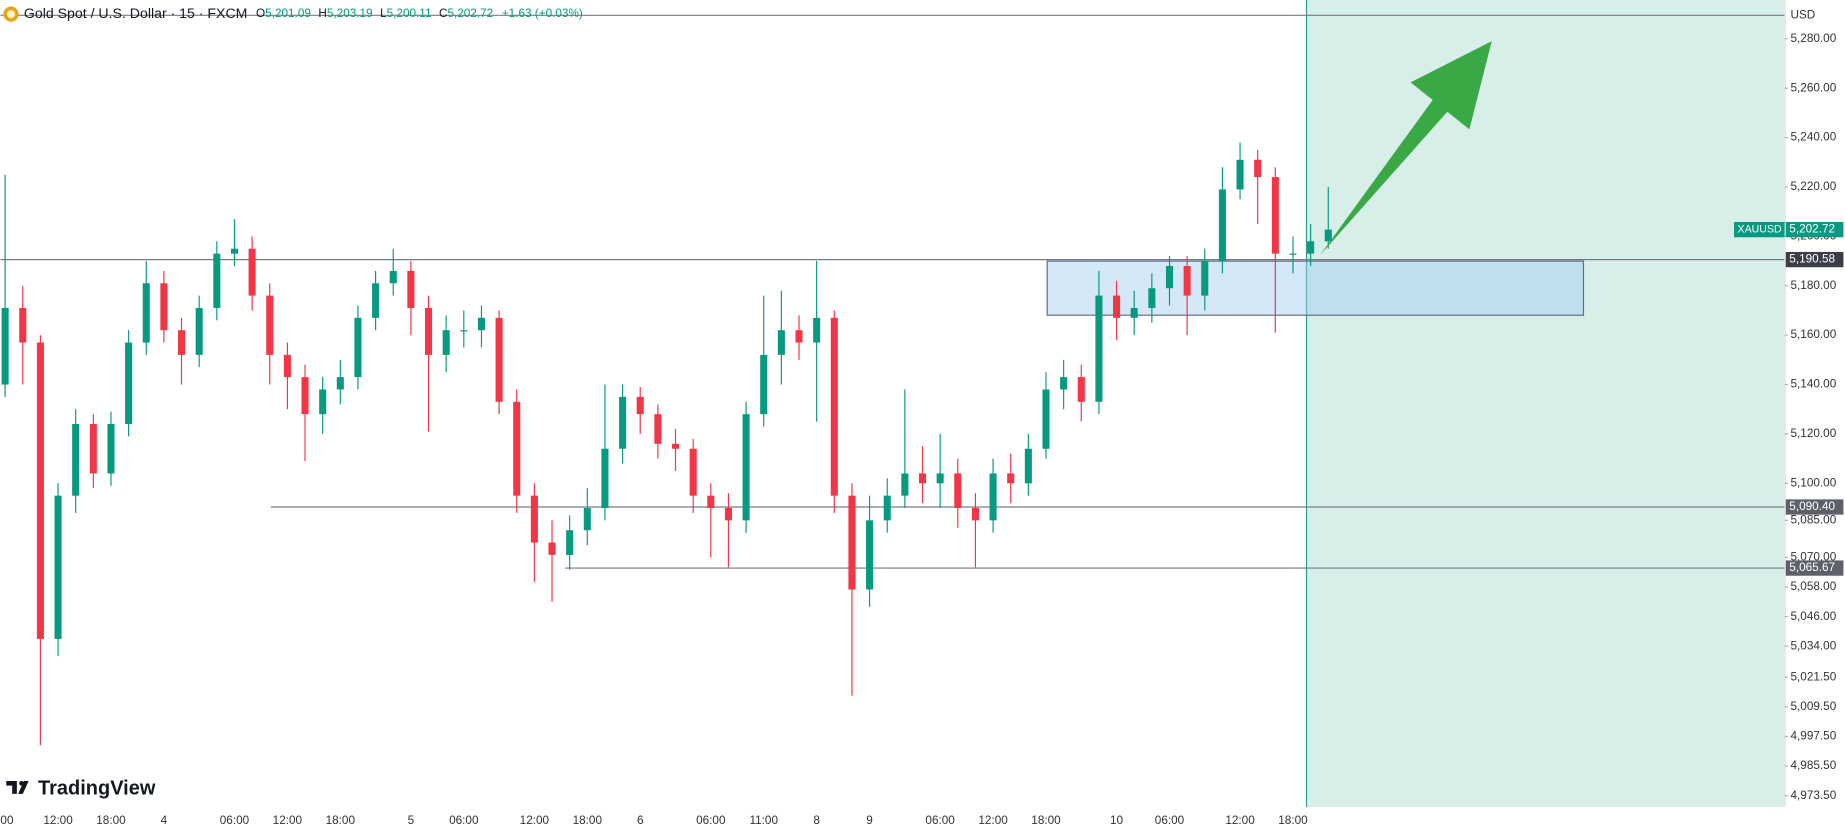  What do you see at coordinates (1813, 706) in the screenshot?
I see `y-tick-label: 5,009.50` at bounding box center [1813, 706].